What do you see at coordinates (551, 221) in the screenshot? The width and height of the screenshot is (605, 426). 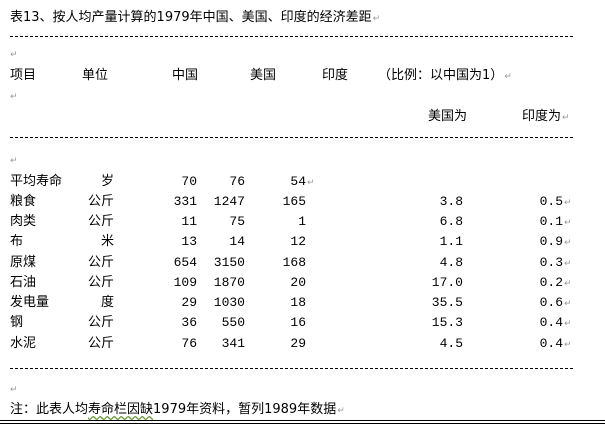 I see `cell-india-ratio: 0.1` at bounding box center [551, 221].